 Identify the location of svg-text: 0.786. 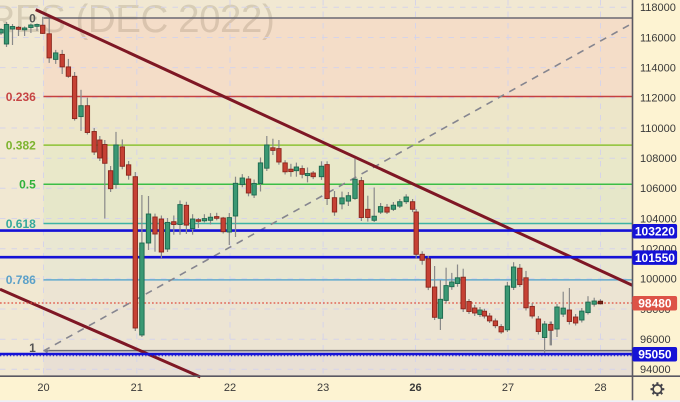
(21, 280).